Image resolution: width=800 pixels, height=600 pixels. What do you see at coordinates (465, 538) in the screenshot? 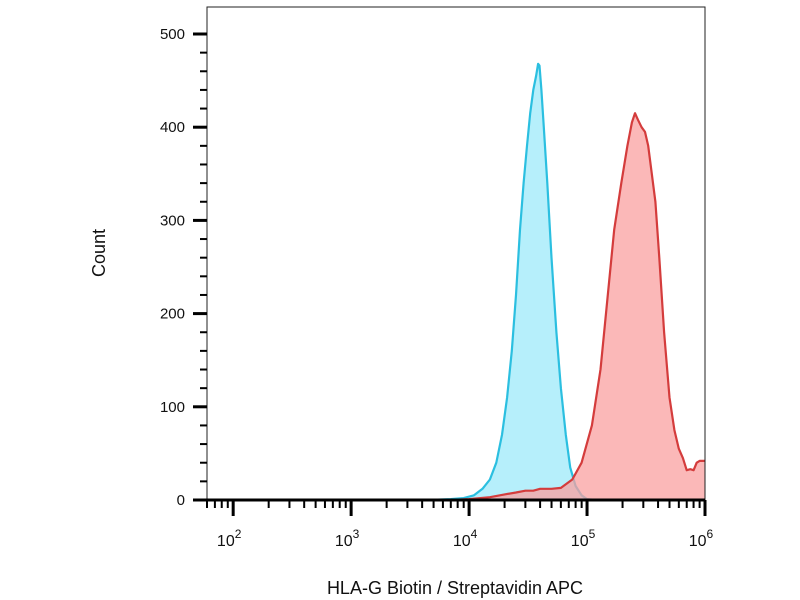
I see `x-tick-label: 10⁴` at bounding box center [465, 538].